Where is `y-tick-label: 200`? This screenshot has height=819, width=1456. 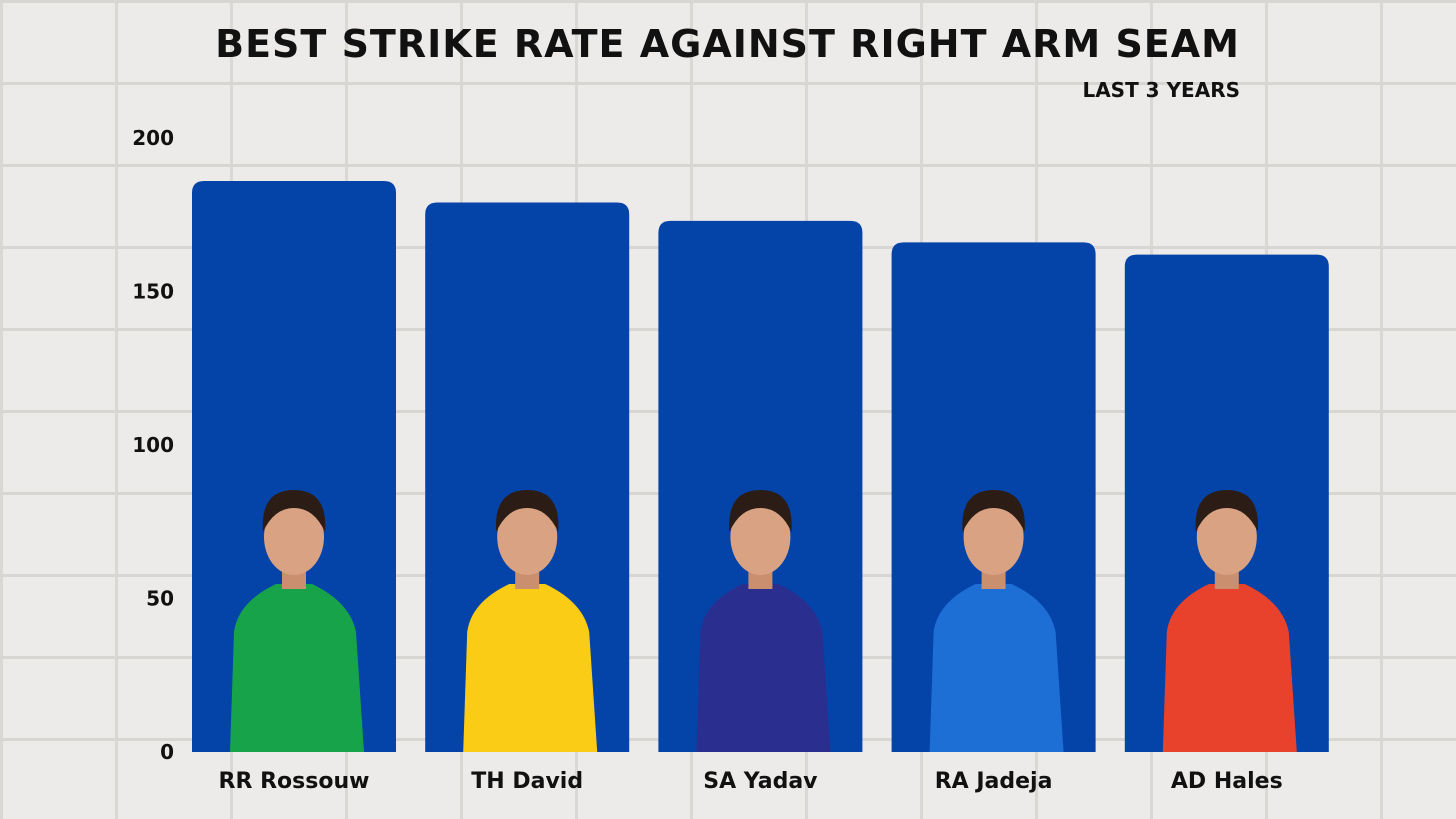 y-tick-label: 200 is located at coordinates (153, 138).